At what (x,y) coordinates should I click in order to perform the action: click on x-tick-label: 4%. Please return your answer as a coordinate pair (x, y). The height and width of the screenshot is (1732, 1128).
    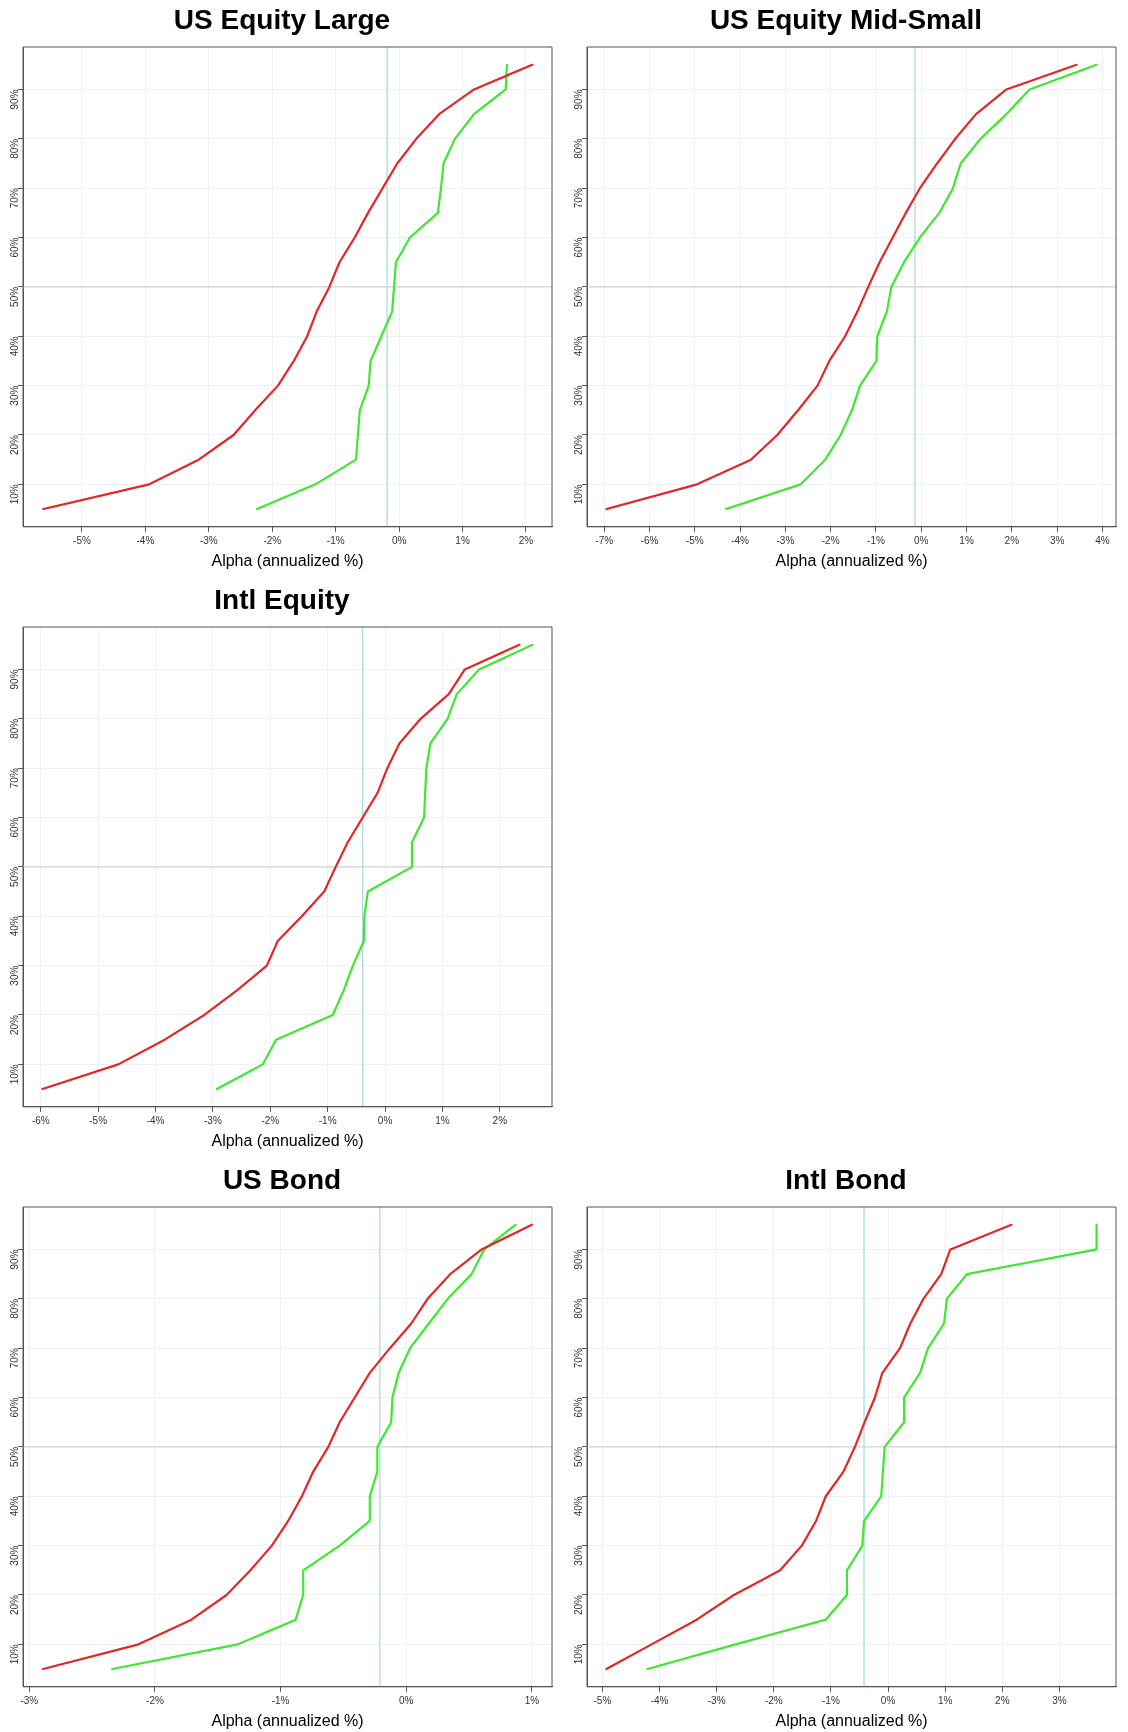
    Looking at the image, I should click on (1102, 540).